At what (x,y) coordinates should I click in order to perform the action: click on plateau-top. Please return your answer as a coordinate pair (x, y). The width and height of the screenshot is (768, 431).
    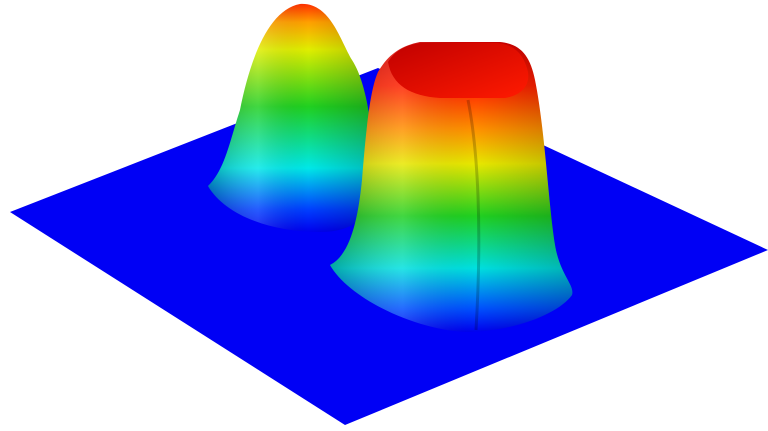
    Looking at the image, I should click on (458, 70).